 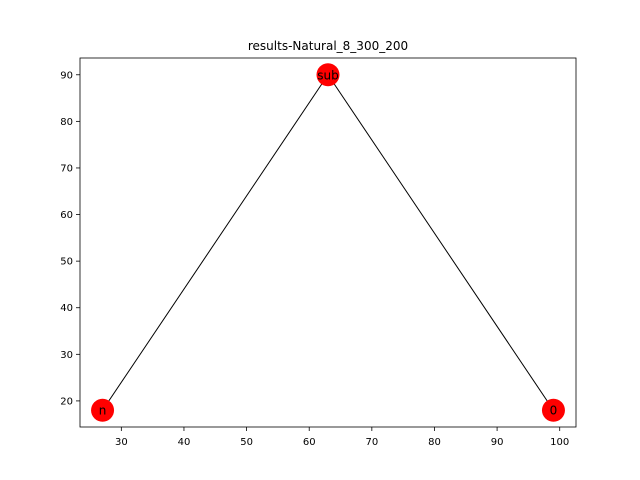 I want to click on node-label: n, so click(x=103, y=411).